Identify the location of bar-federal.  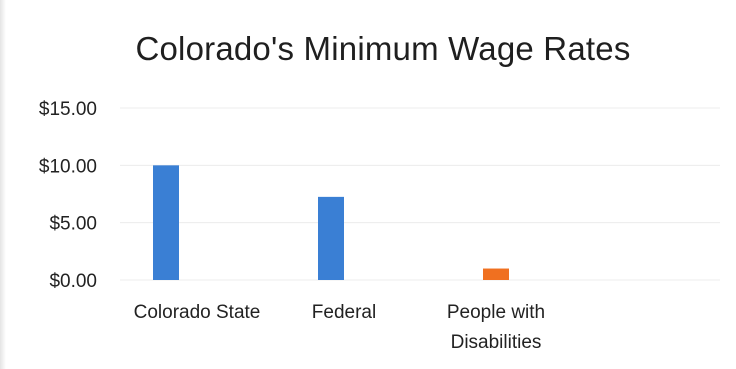
(331, 238).